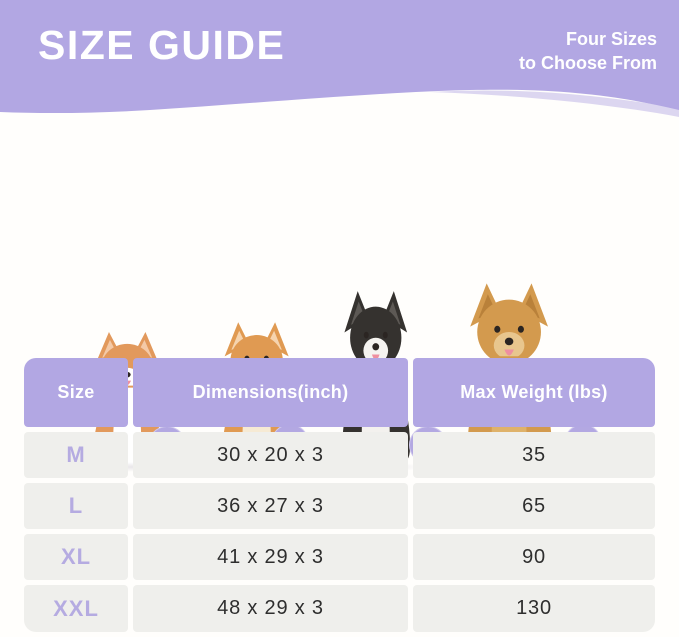 The image size is (679, 637). I want to click on table-cell-weight-xl: 90, so click(534, 557).